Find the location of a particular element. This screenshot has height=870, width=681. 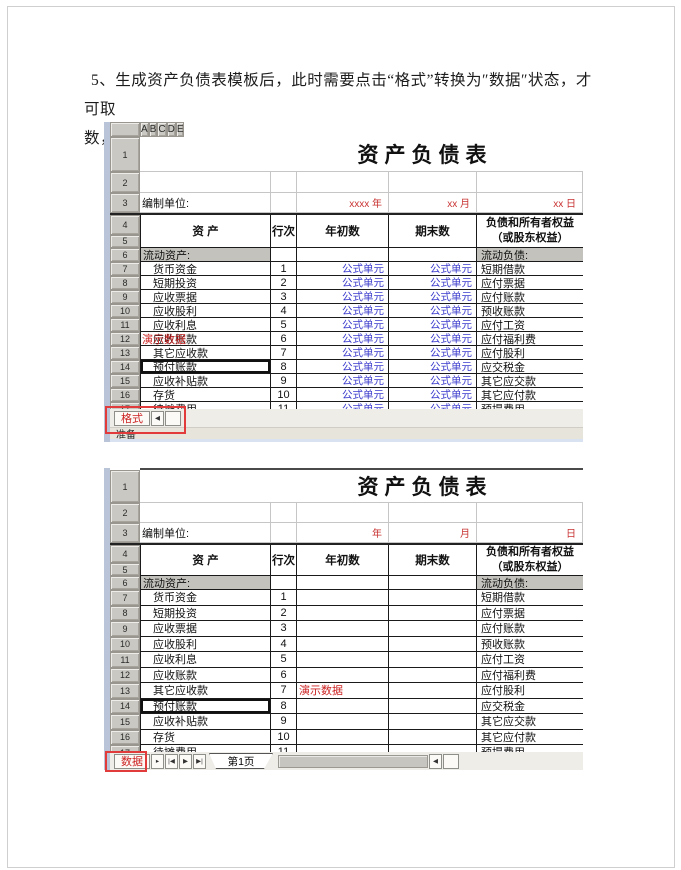

head-asset-cell: 资 产 is located at coordinates (205, 560).